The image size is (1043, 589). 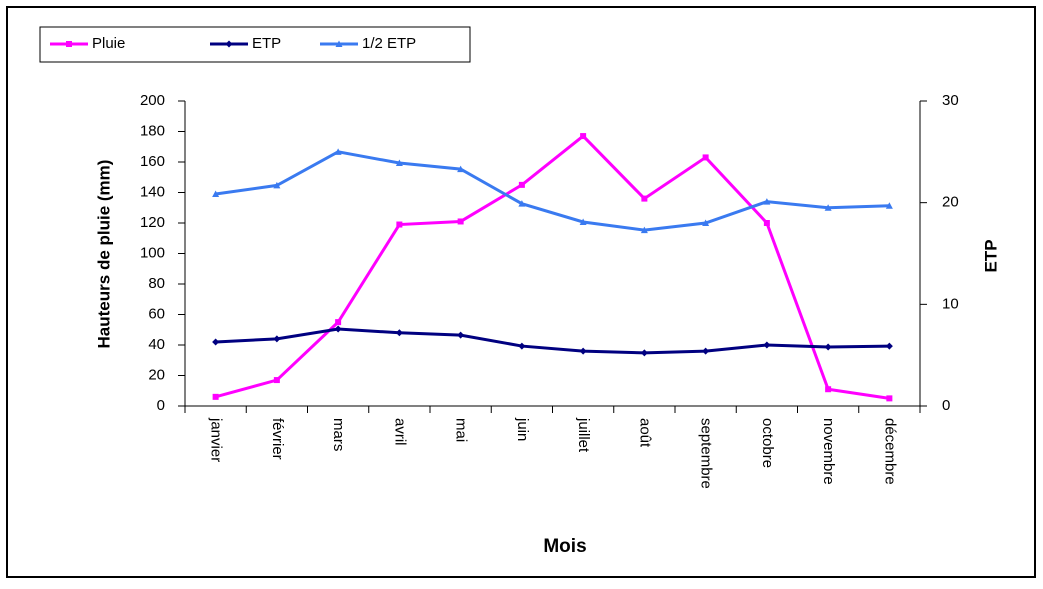 I want to click on legend-box, so click(x=255, y=44).